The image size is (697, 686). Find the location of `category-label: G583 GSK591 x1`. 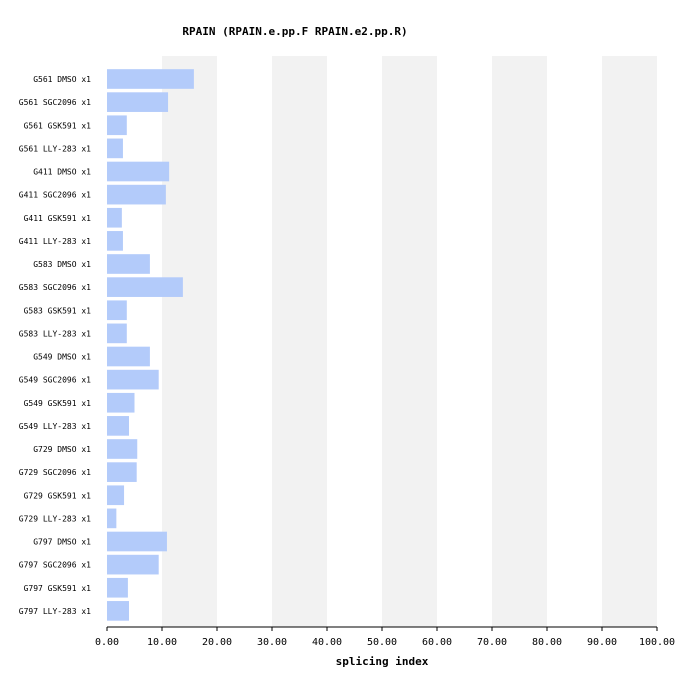

category-label: G583 GSK591 x1 is located at coordinates (58, 310).